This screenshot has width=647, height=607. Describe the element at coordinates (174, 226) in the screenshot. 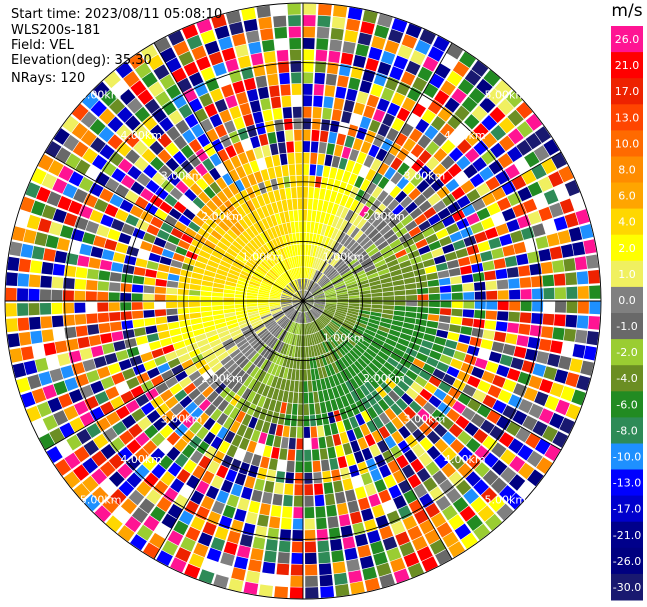

I see `azimuth-line` at that location.